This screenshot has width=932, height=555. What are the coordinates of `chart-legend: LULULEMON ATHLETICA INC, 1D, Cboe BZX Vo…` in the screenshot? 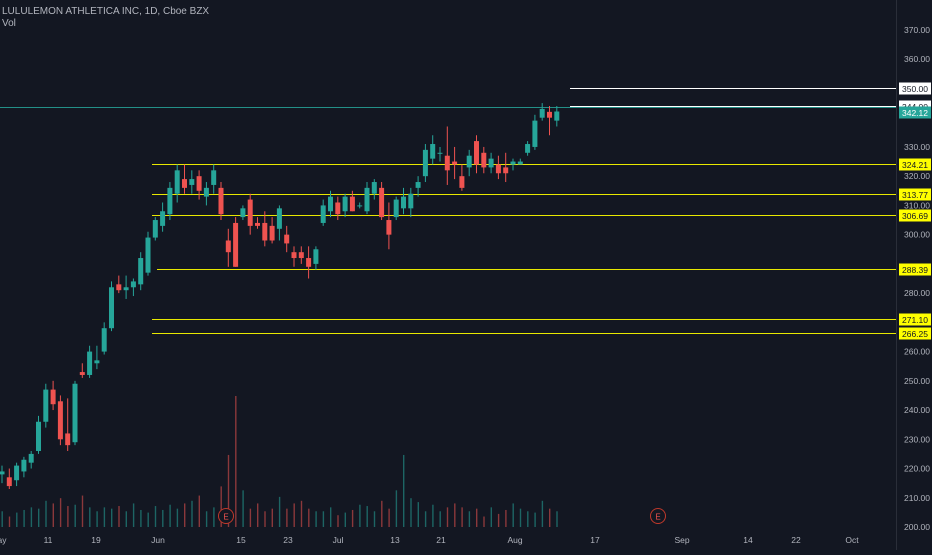 It's located at (105, 18).